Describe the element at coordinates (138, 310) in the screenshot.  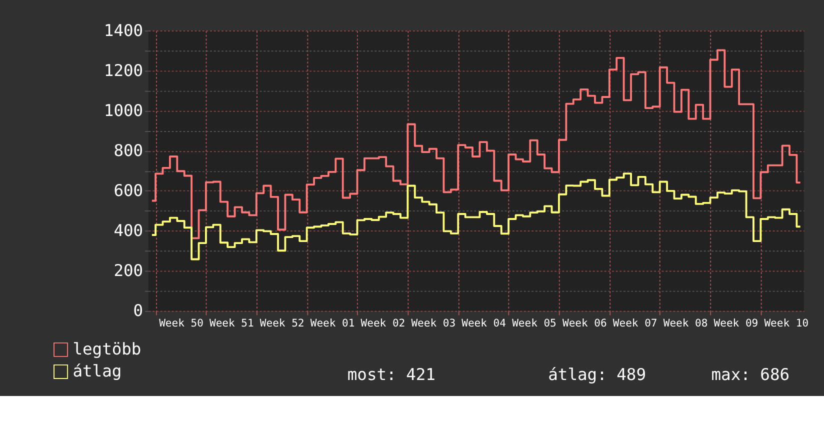
I see `y-tick-label: 0` at that location.